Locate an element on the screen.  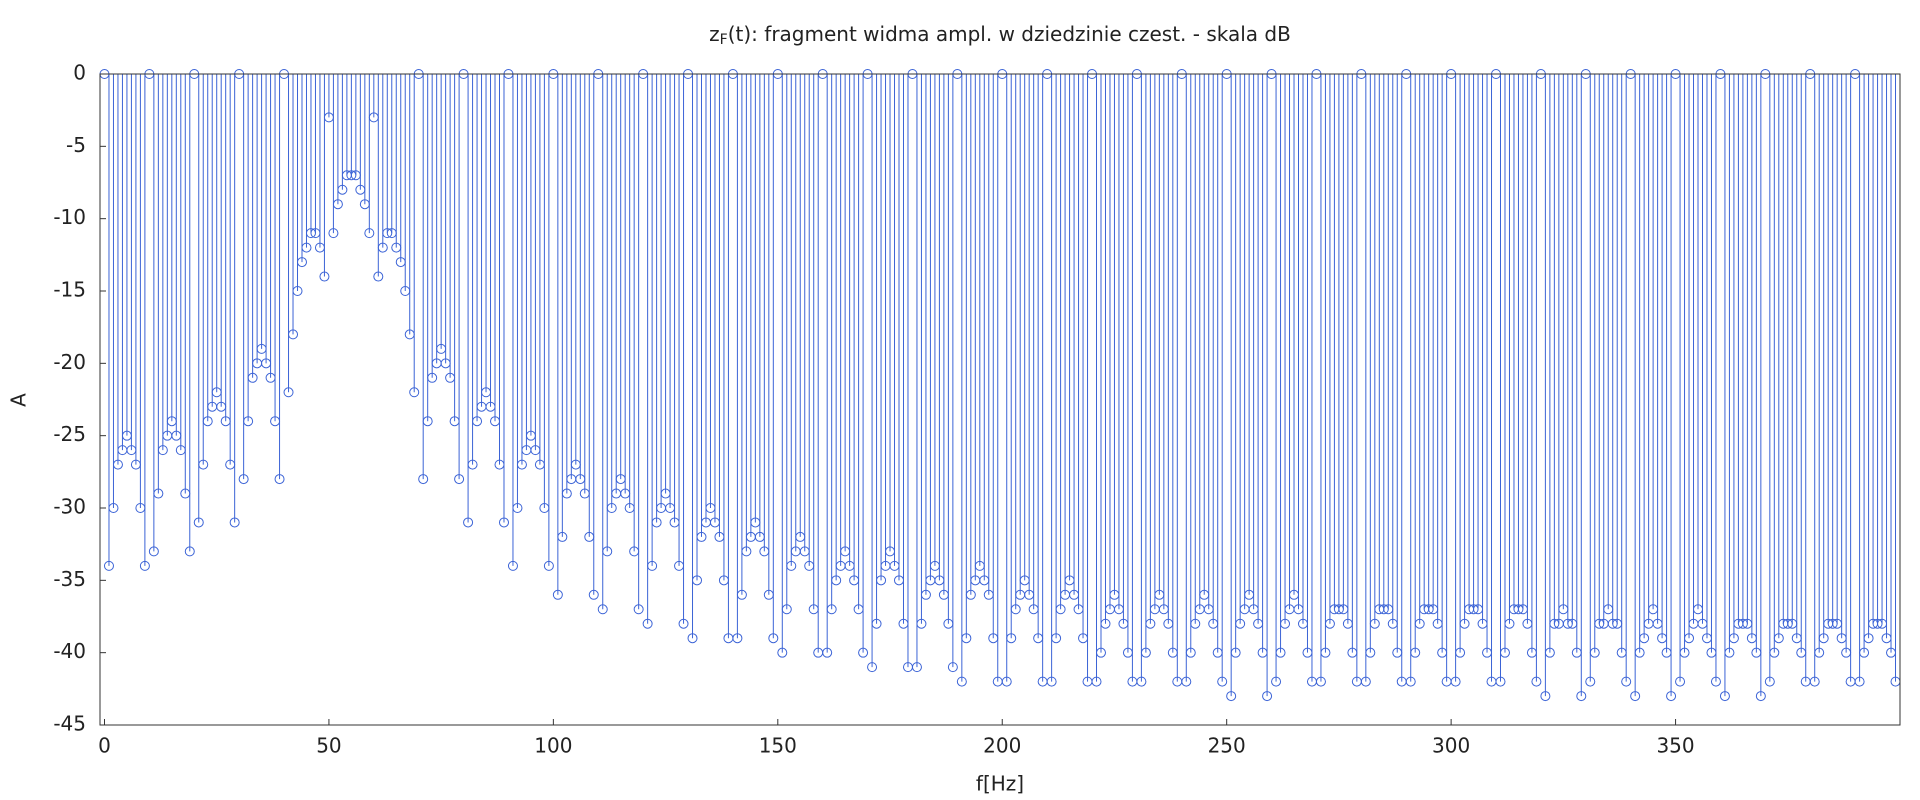
y-tick-label: -30 is located at coordinates (69, 507).